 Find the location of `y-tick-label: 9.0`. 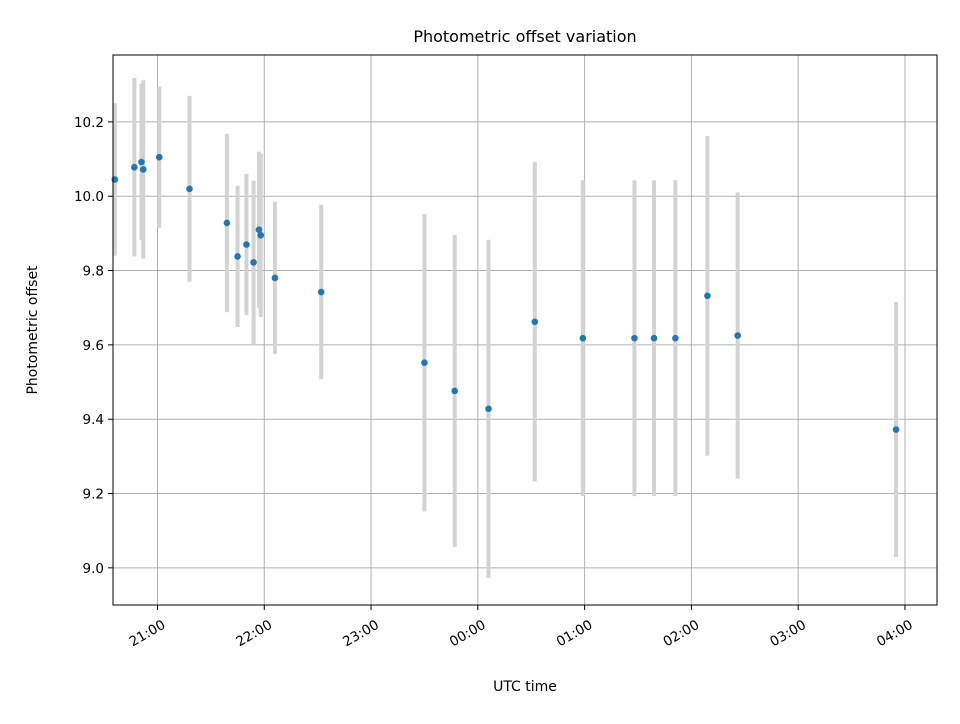

y-tick-label: 9.0 is located at coordinates (93, 569).